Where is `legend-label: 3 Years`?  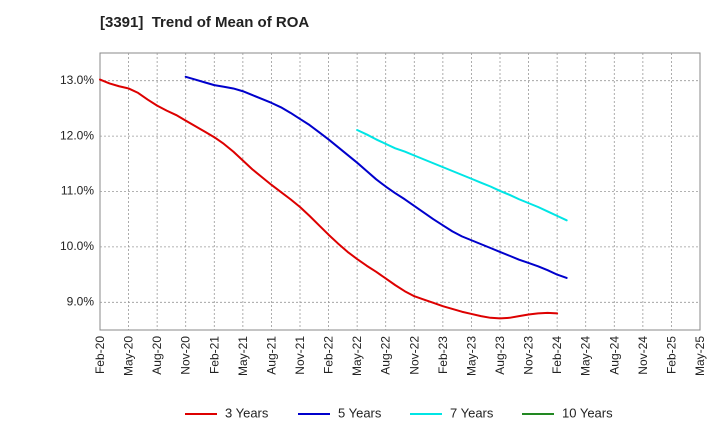
legend-label: 3 Years is located at coordinates (247, 412).